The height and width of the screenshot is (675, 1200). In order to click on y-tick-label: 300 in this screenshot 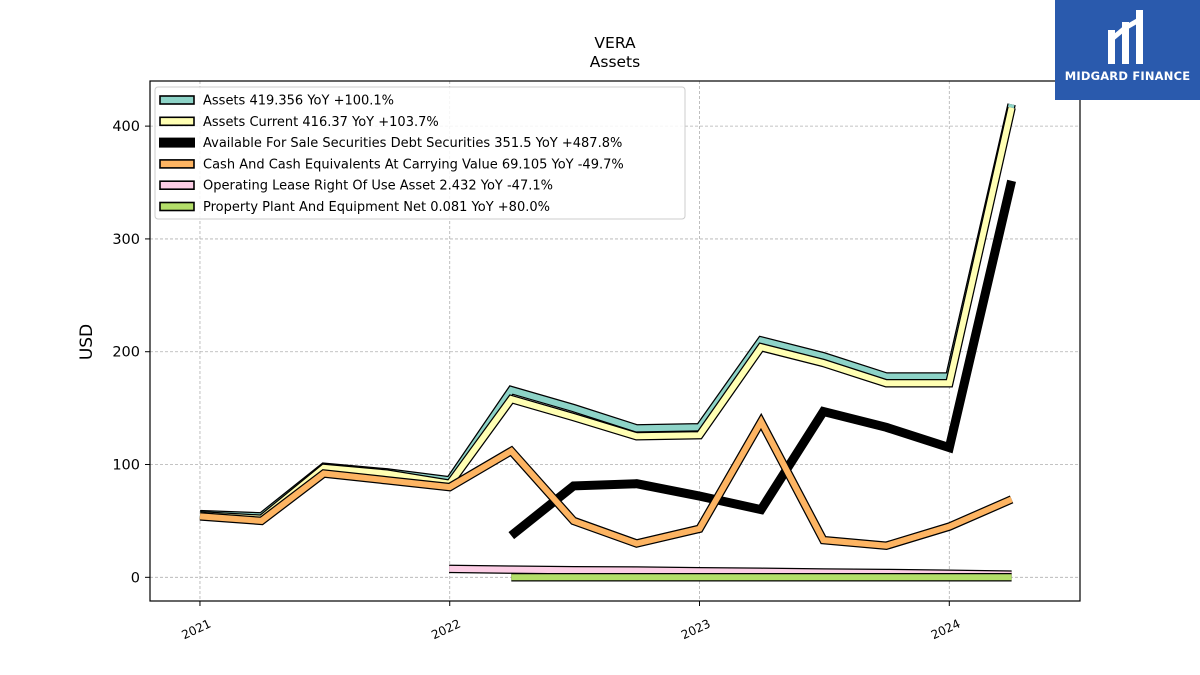, I will do `click(126, 240)`.